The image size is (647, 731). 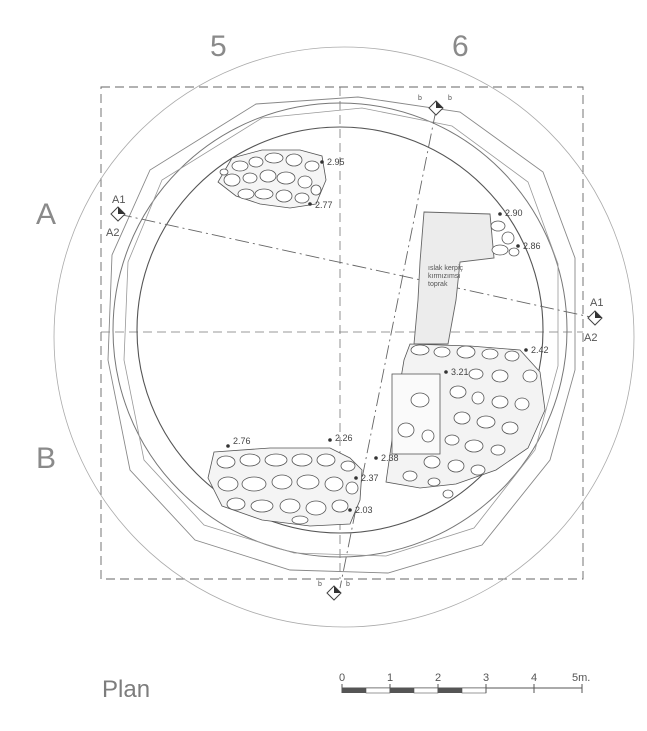 I want to click on scale-bar: 0 1 2 3 4 5m., so click(x=464, y=683).